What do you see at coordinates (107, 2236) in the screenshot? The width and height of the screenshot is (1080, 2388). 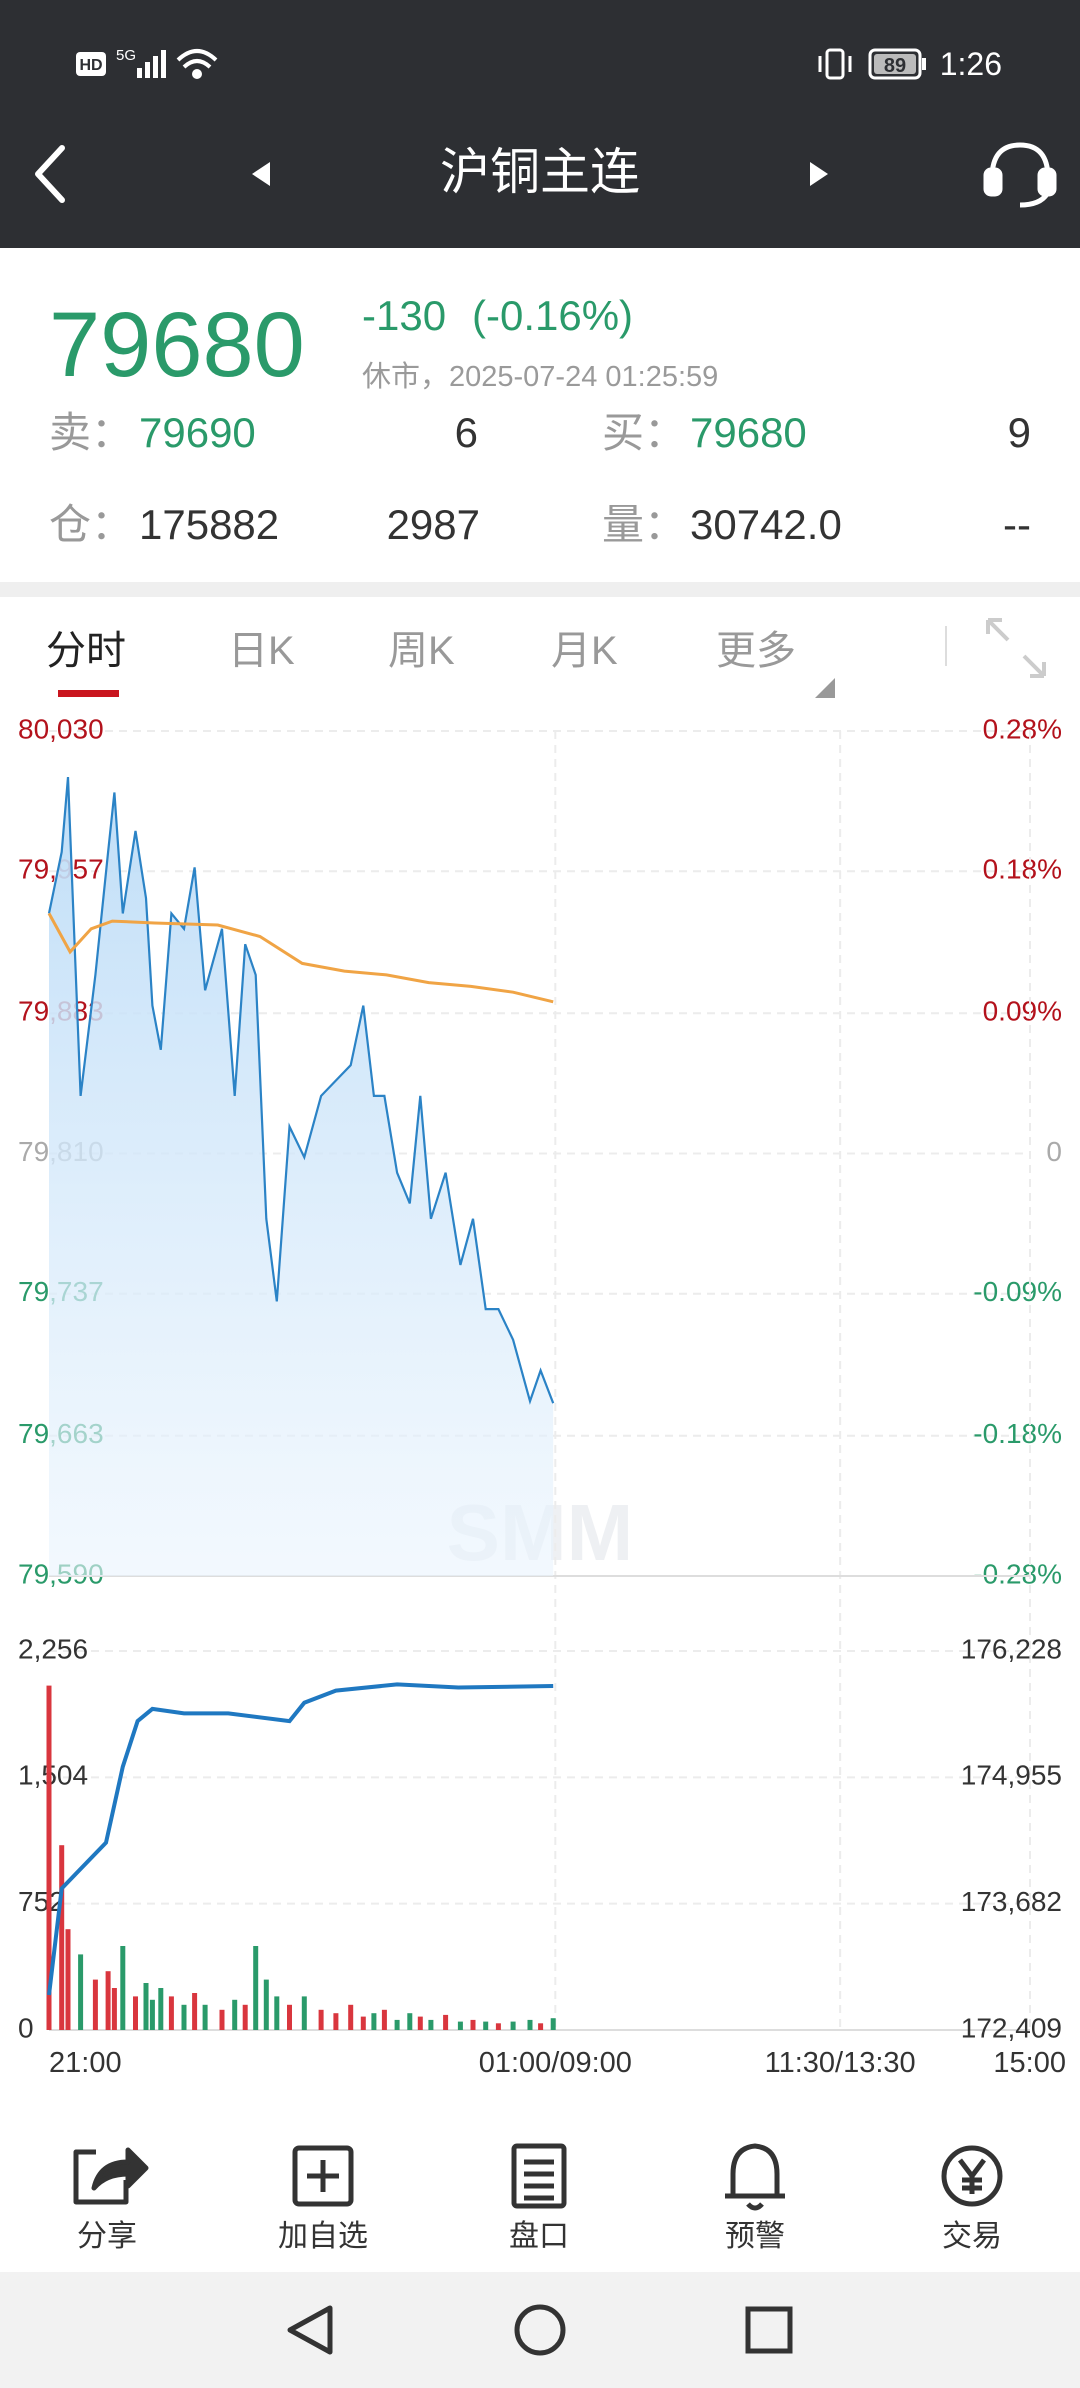 I see `toolbar-label: 分享` at bounding box center [107, 2236].